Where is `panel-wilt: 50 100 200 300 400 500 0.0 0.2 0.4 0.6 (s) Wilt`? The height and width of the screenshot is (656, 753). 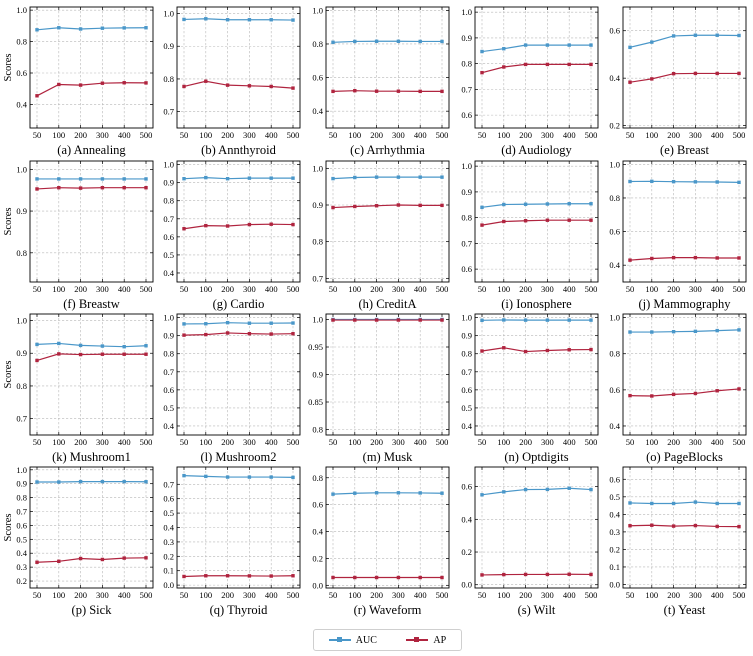 panel-wilt: 50 100 200 300 400 500 0.0 0.2 0.4 0.6 (s) Wilt is located at coordinates (530, 541).